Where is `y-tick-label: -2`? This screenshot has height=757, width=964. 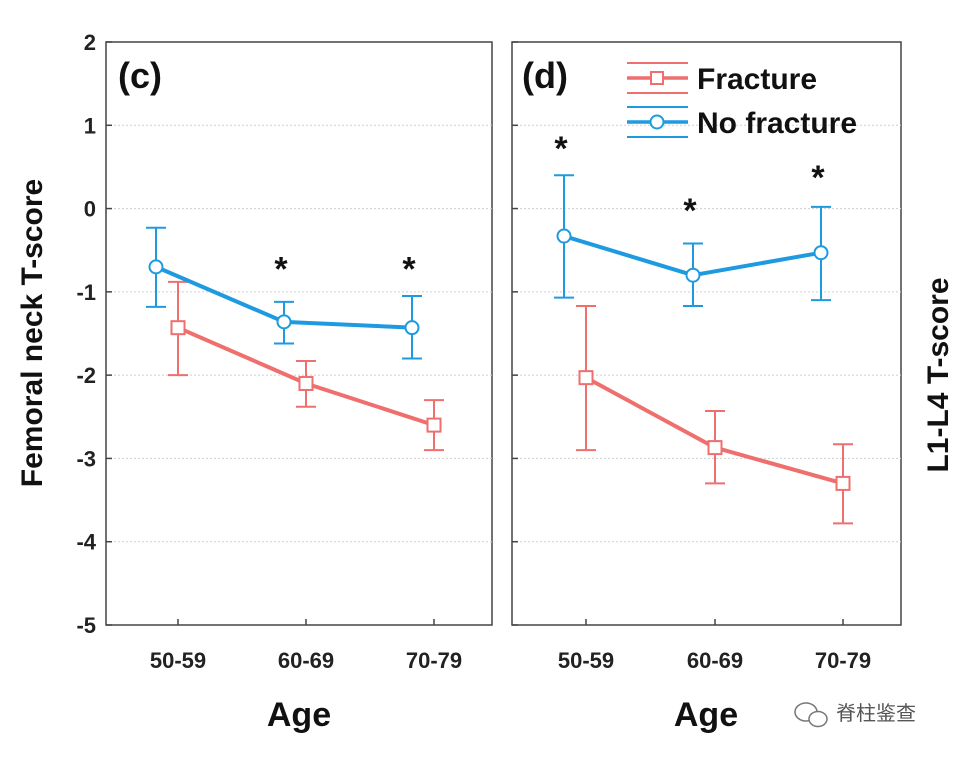 y-tick-label: -2 is located at coordinates (86, 375).